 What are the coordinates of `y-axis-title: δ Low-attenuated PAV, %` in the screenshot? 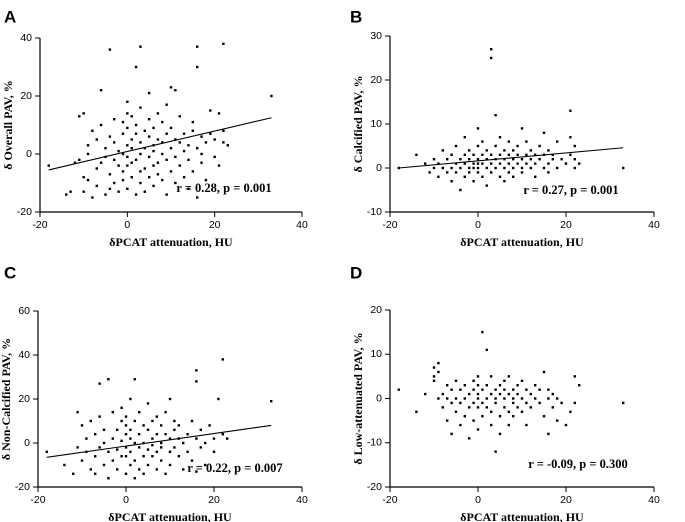 It's located at (358, 398).